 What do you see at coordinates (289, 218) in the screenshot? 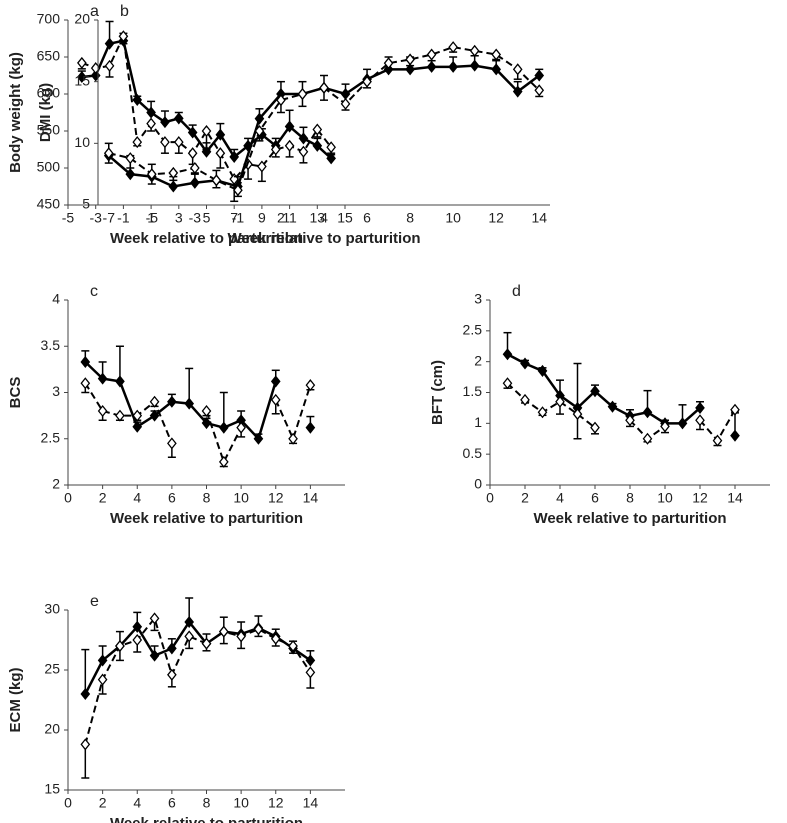
I see `x-tick-label: 11` at bounding box center [289, 218].